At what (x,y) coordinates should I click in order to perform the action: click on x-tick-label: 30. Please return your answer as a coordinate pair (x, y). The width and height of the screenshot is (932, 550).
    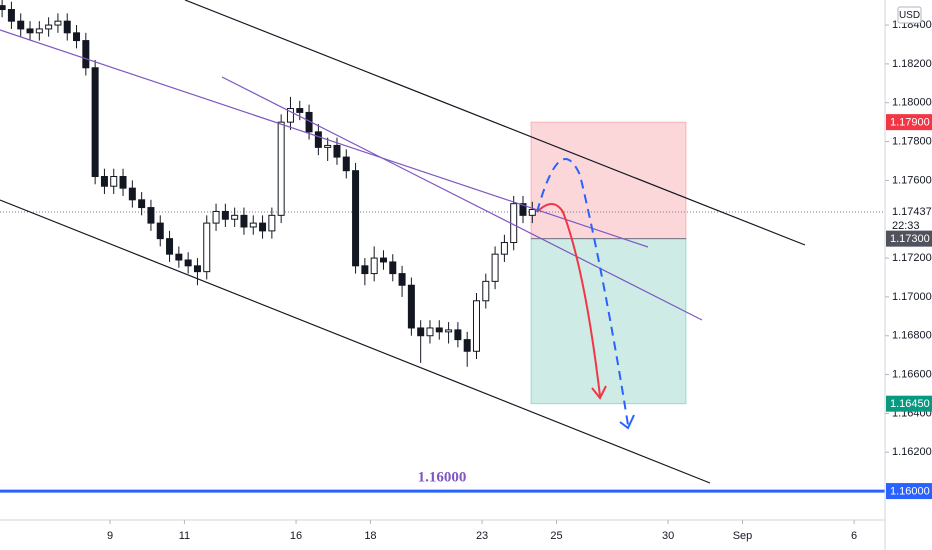
    Looking at the image, I should click on (668, 536).